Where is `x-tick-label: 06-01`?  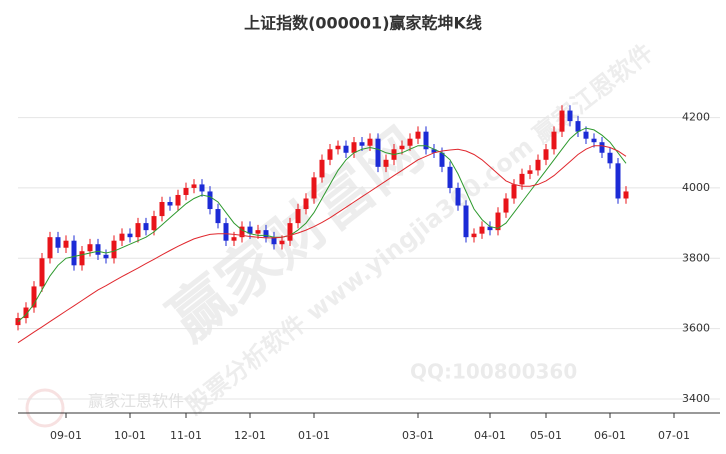
x-tick-label: 06-01 is located at coordinates (610, 435).